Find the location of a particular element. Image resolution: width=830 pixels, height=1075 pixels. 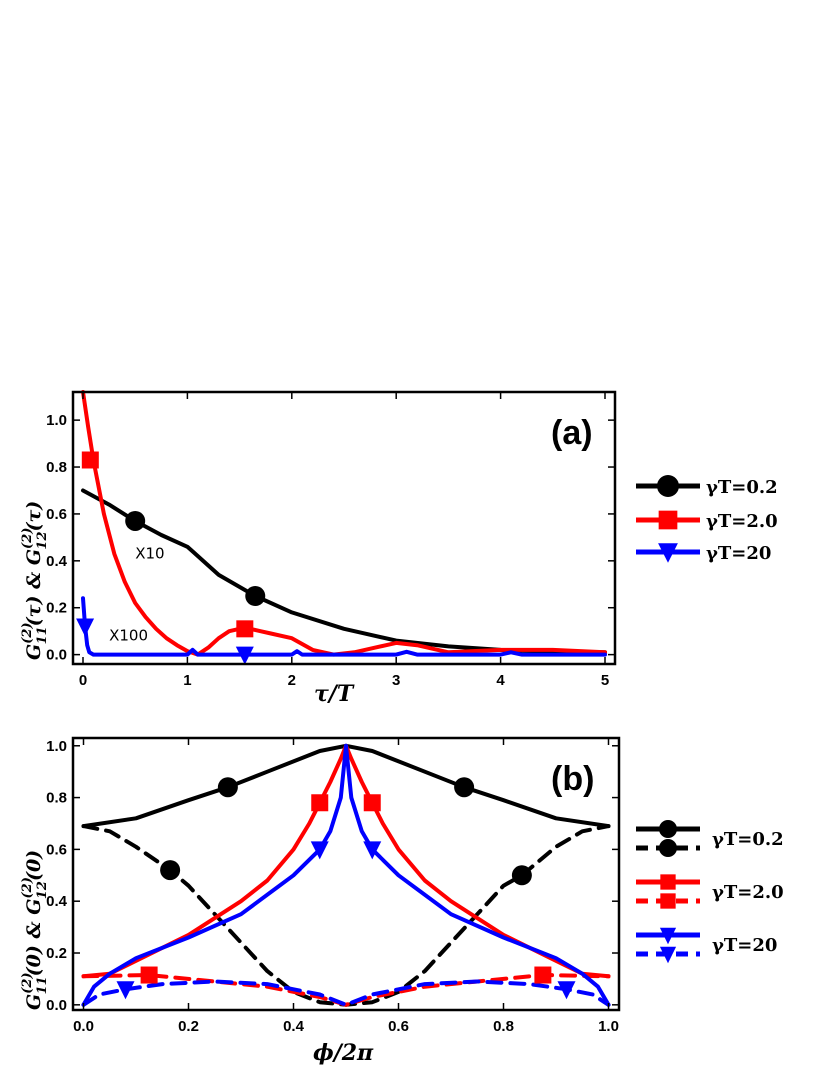

panel-b-xlabel: ϕ/2π is located at coordinates (343, 1053).